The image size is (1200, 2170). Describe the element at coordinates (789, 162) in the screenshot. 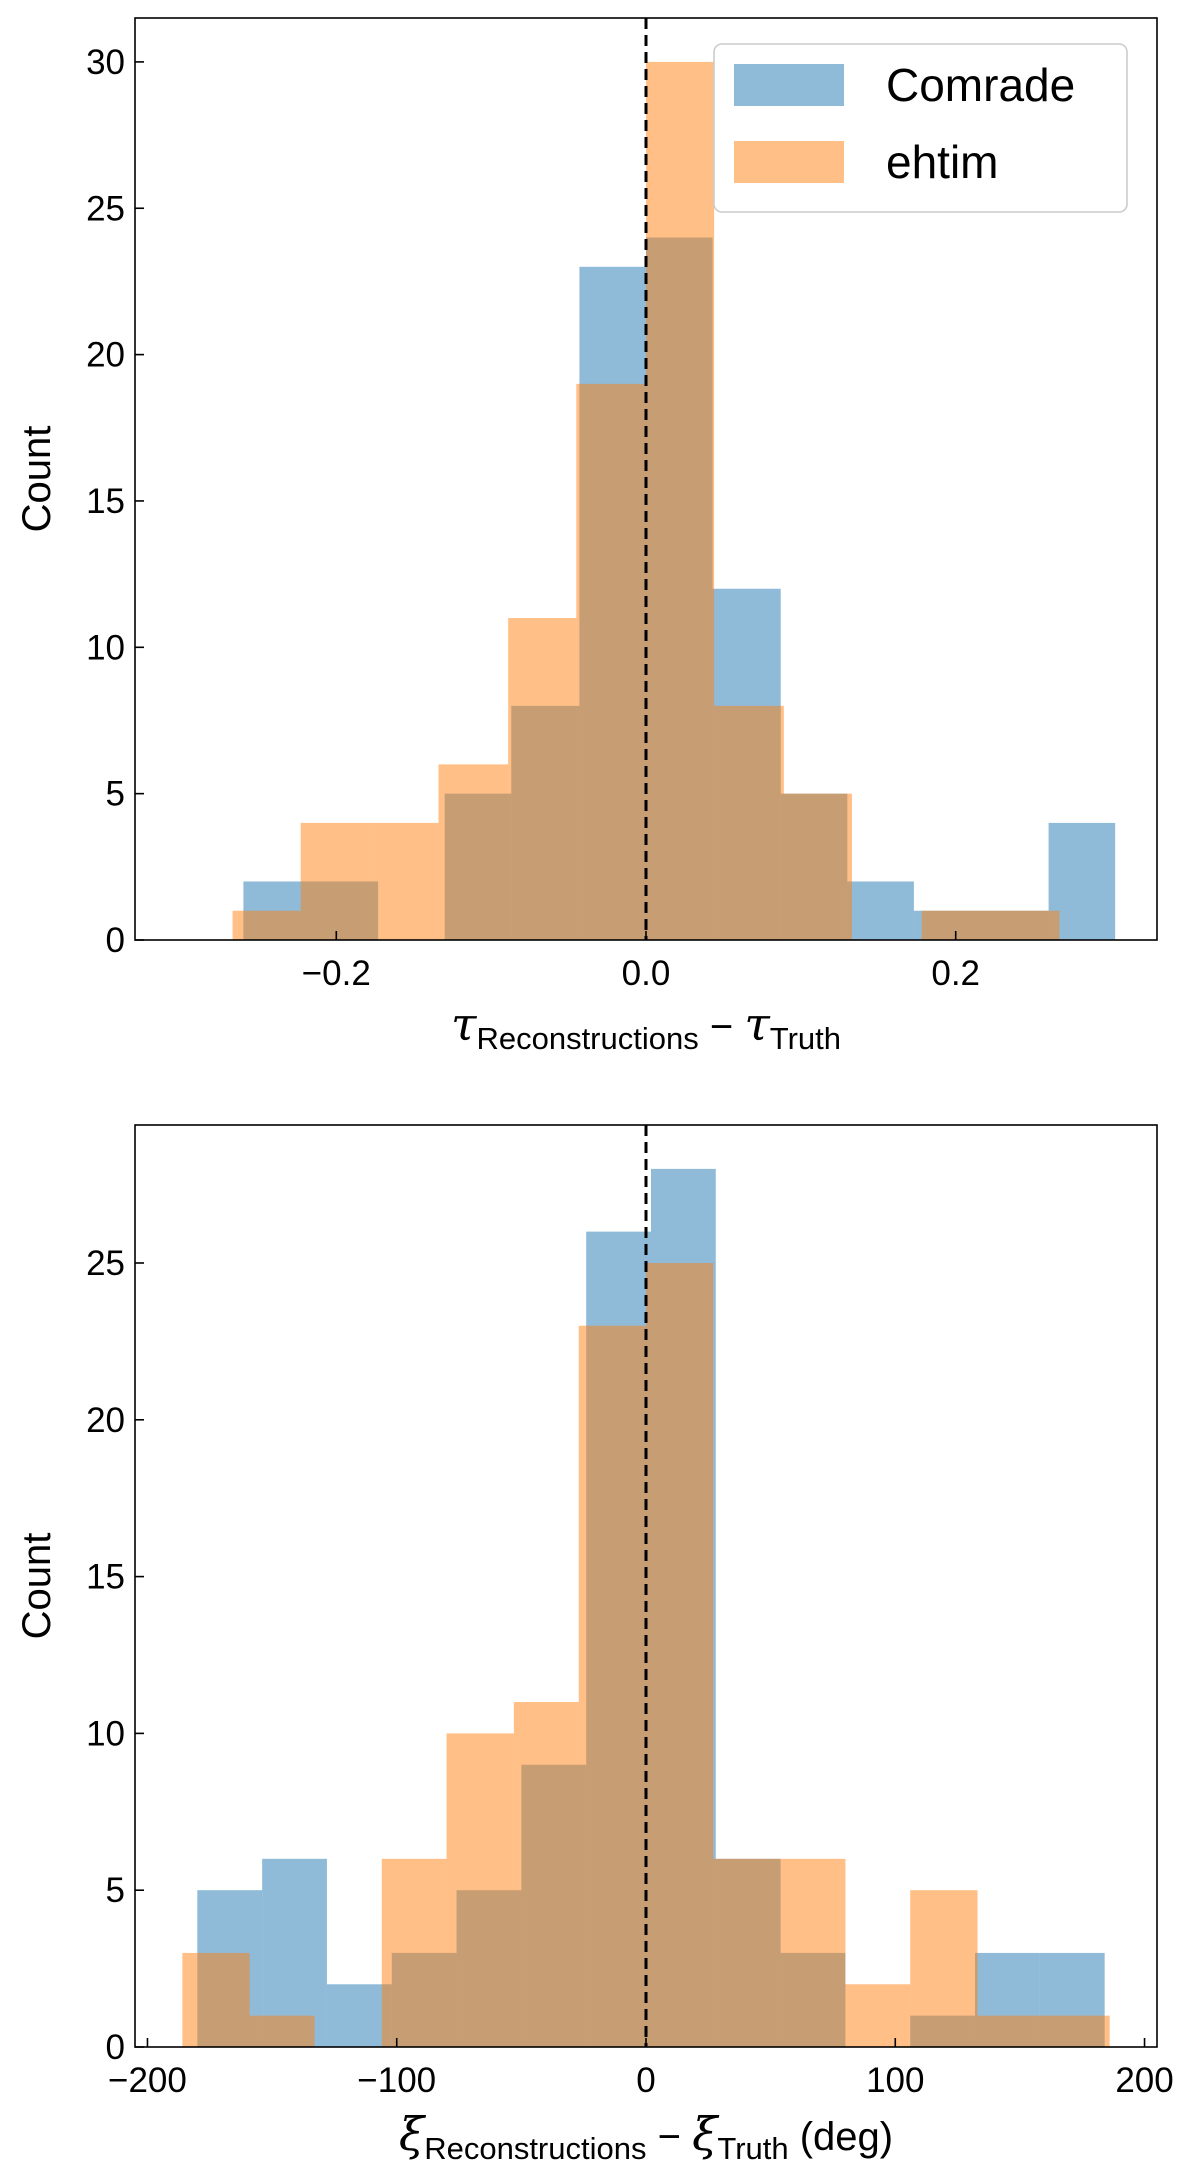

I see `legend-swatch-ehtim` at that location.